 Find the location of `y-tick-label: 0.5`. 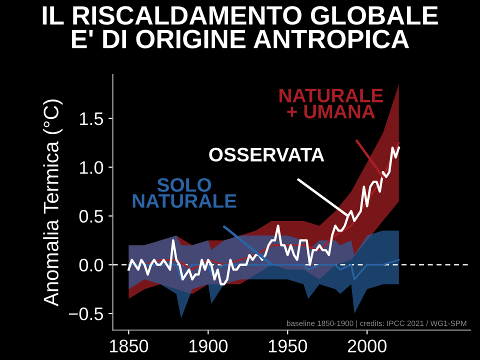

y-tick-label: 0.5 is located at coordinates (91, 216).